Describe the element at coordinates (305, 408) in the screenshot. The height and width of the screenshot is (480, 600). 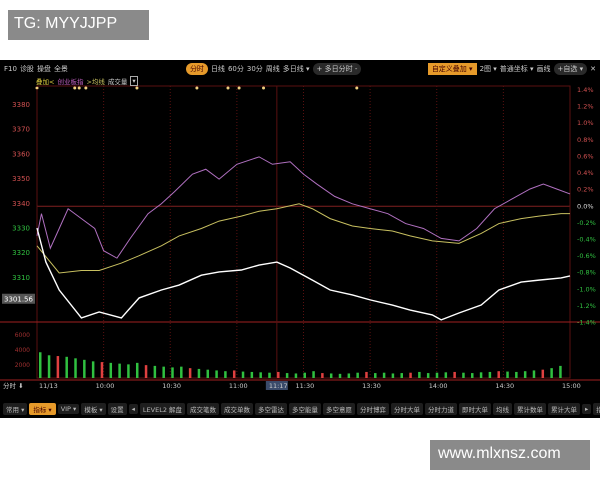
I see `indicator-tab: 多空能量` at that location.